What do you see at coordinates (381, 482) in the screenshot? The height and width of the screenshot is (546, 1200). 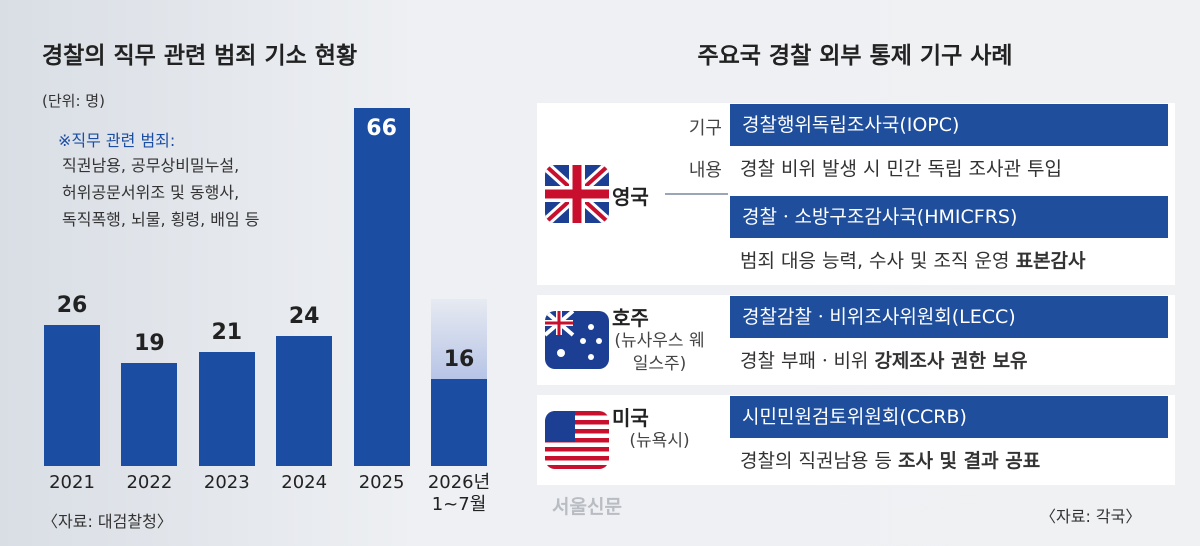 I see `x-tick-label: 2025` at bounding box center [381, 482].